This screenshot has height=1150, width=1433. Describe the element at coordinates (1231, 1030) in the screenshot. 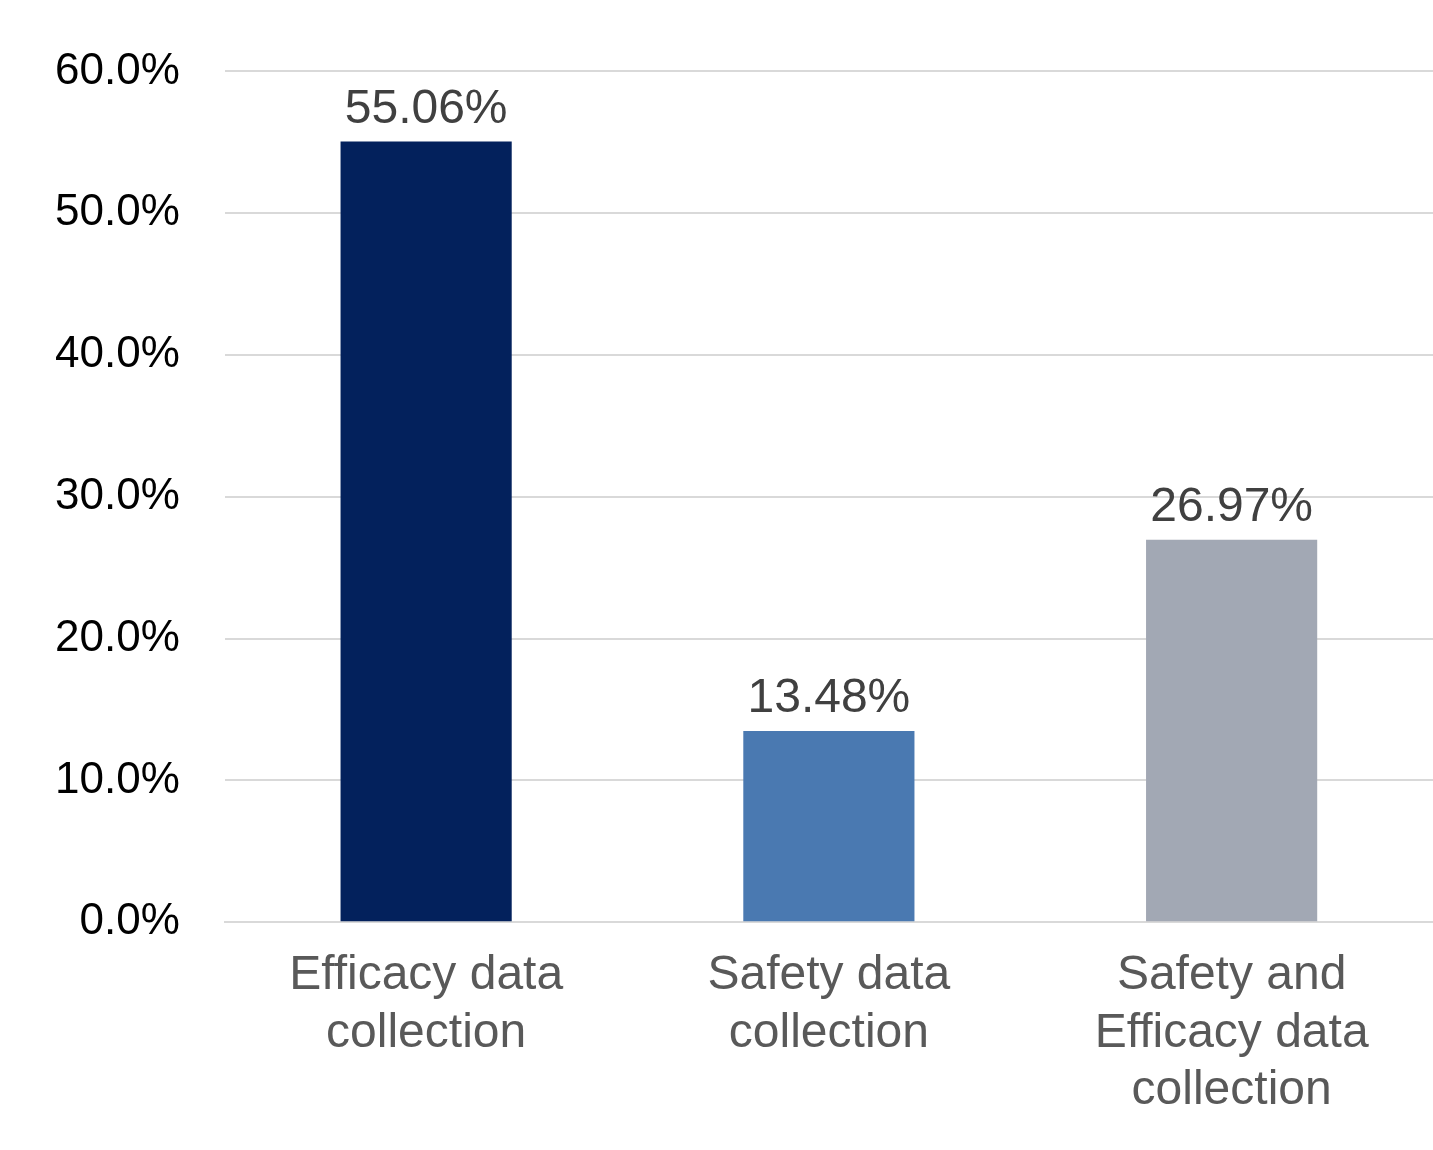

I see `x-tick-label: Safety and Efficacy data collection` at that location.